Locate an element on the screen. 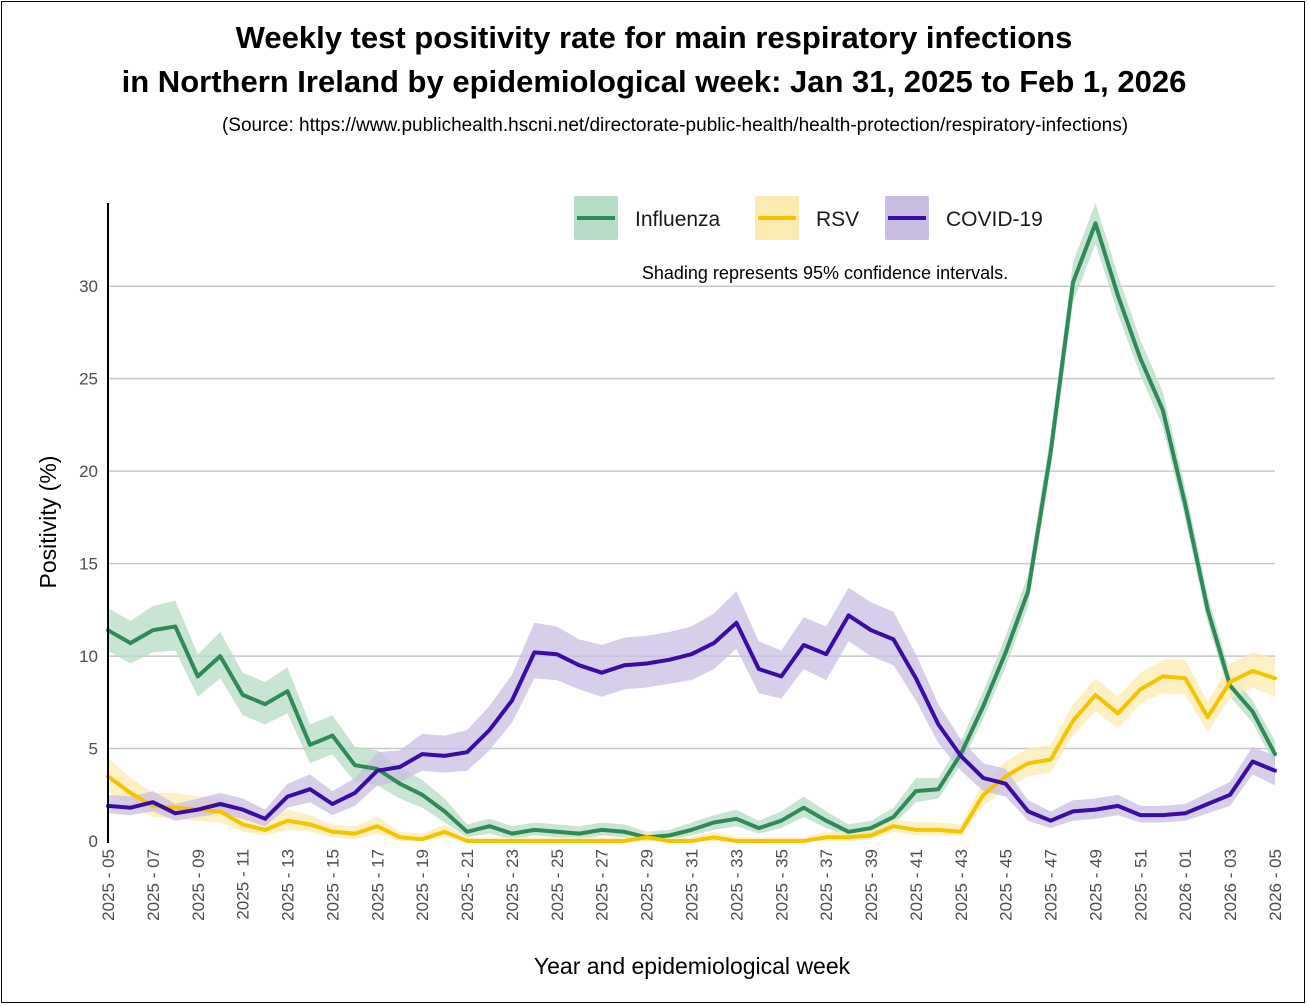  x-tick-label: 2025 - 37 is located at coordinates (826, 885).